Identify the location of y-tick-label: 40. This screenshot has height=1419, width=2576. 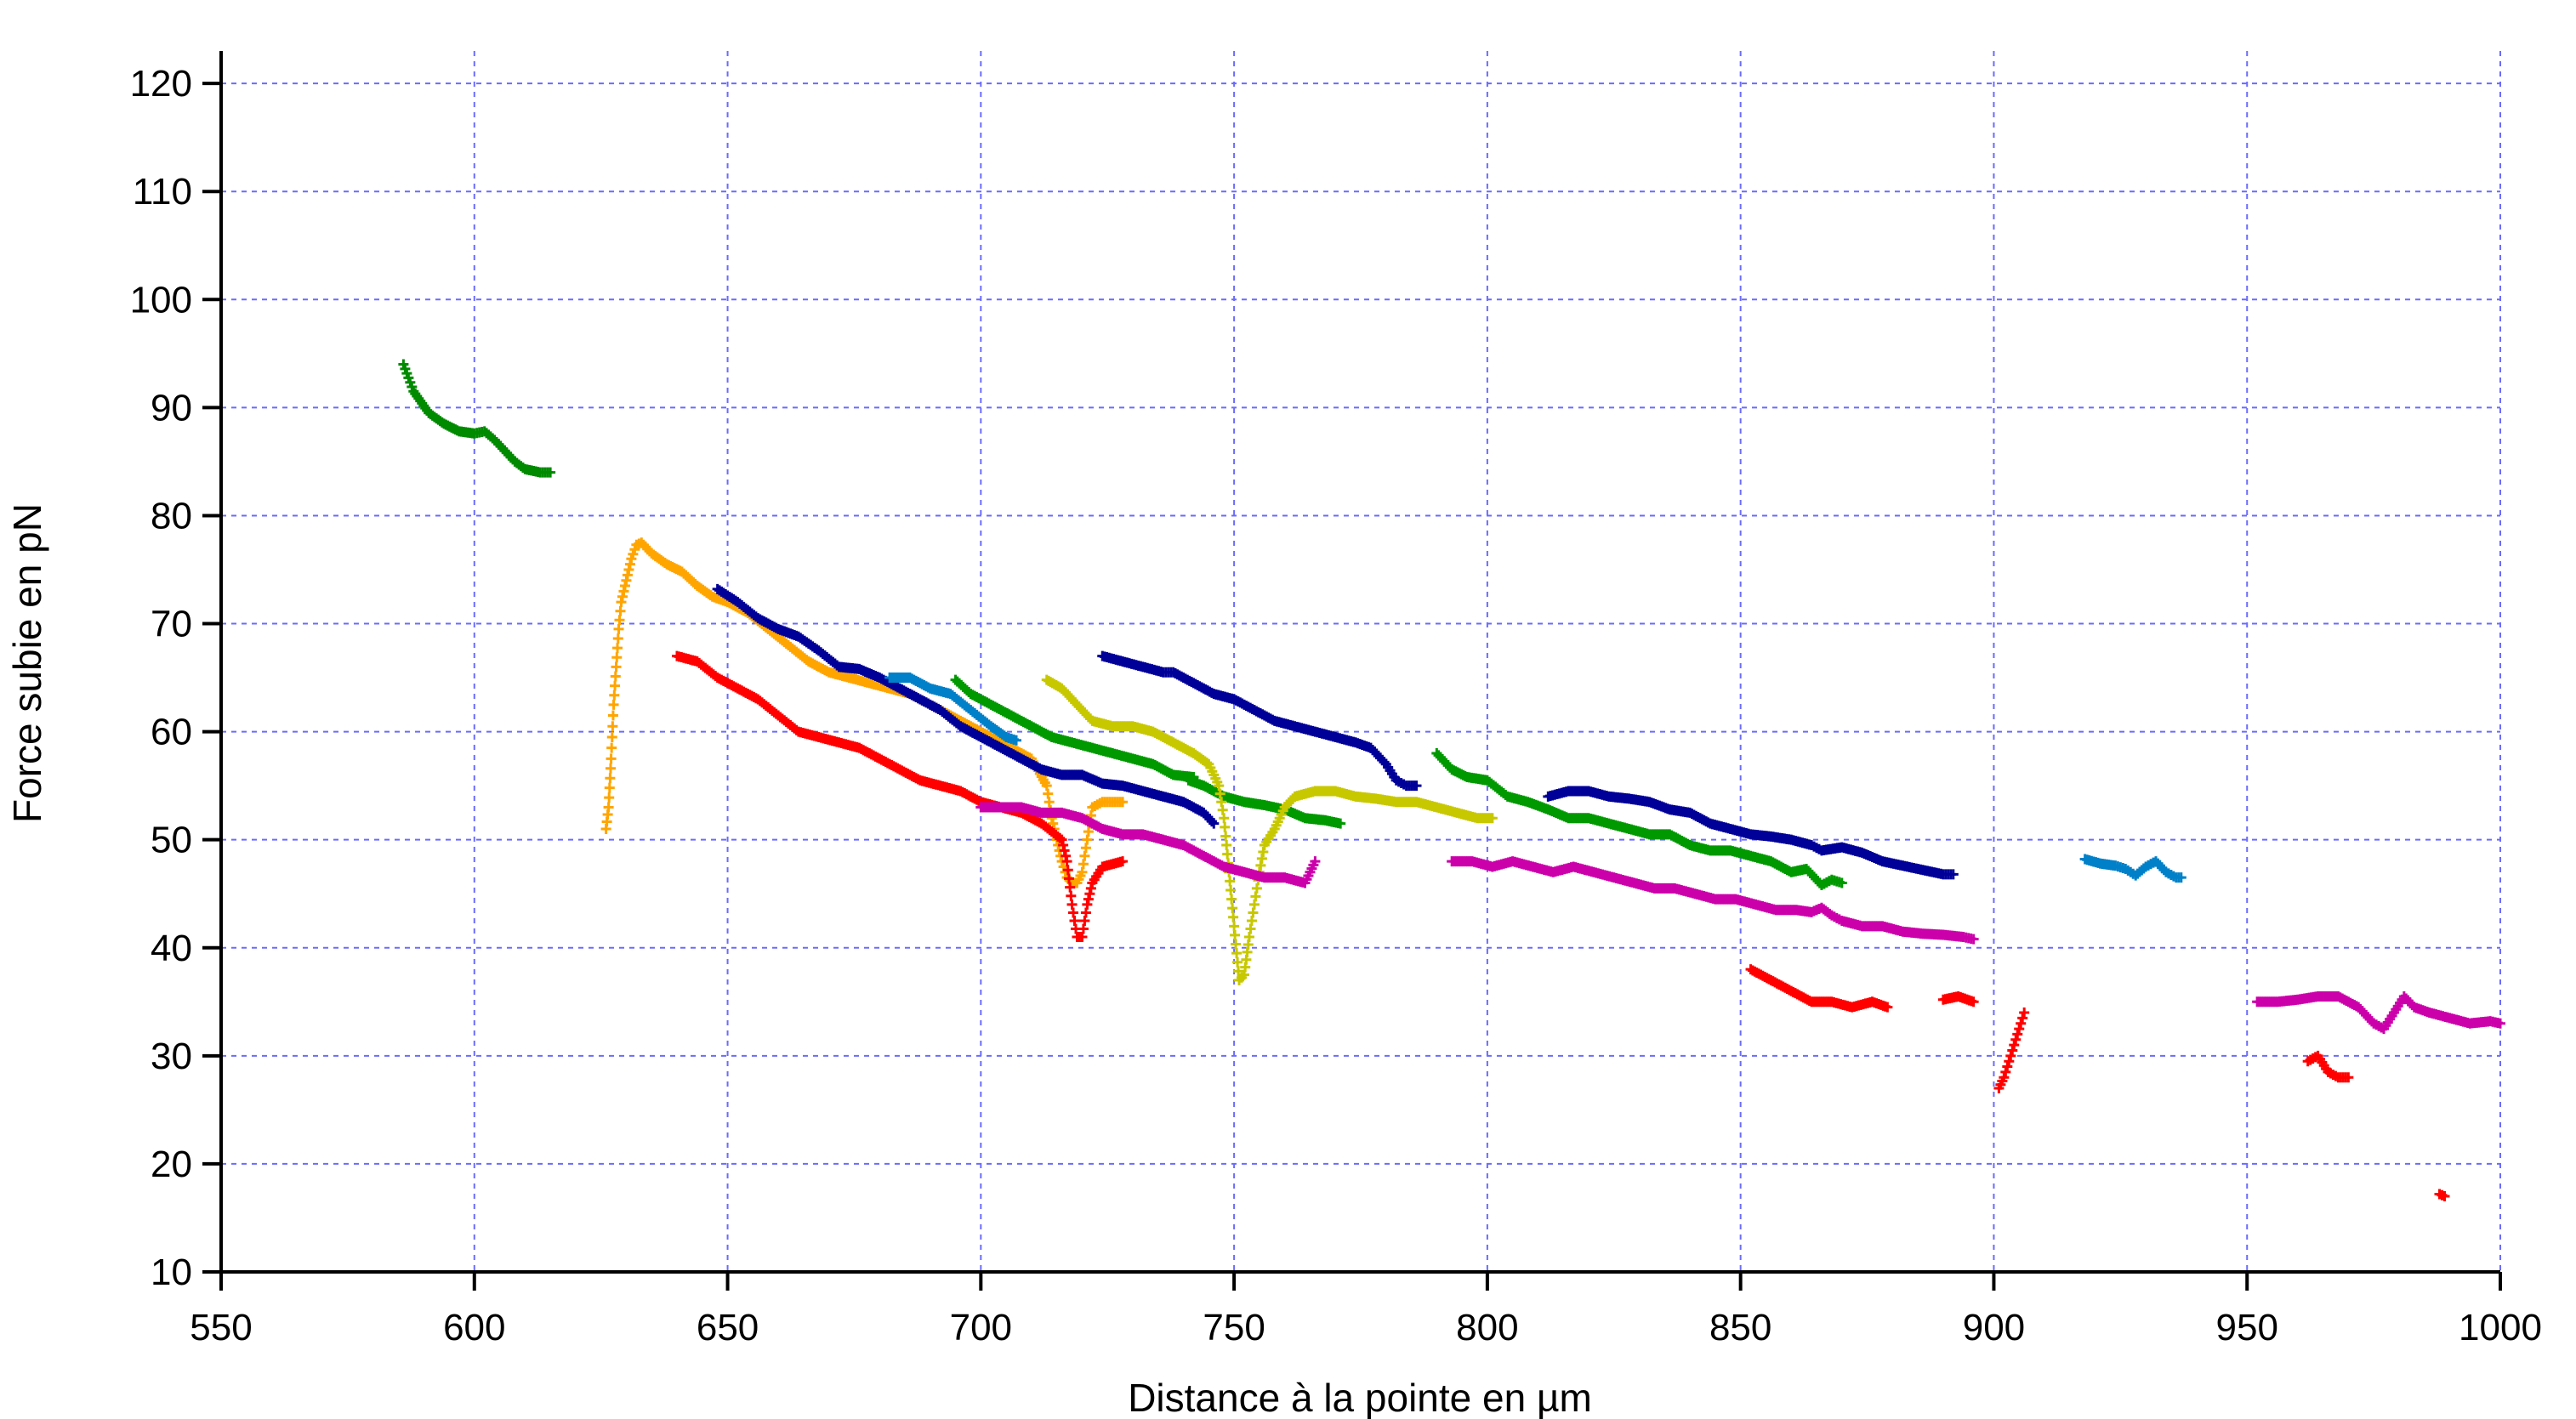
(171, 949).